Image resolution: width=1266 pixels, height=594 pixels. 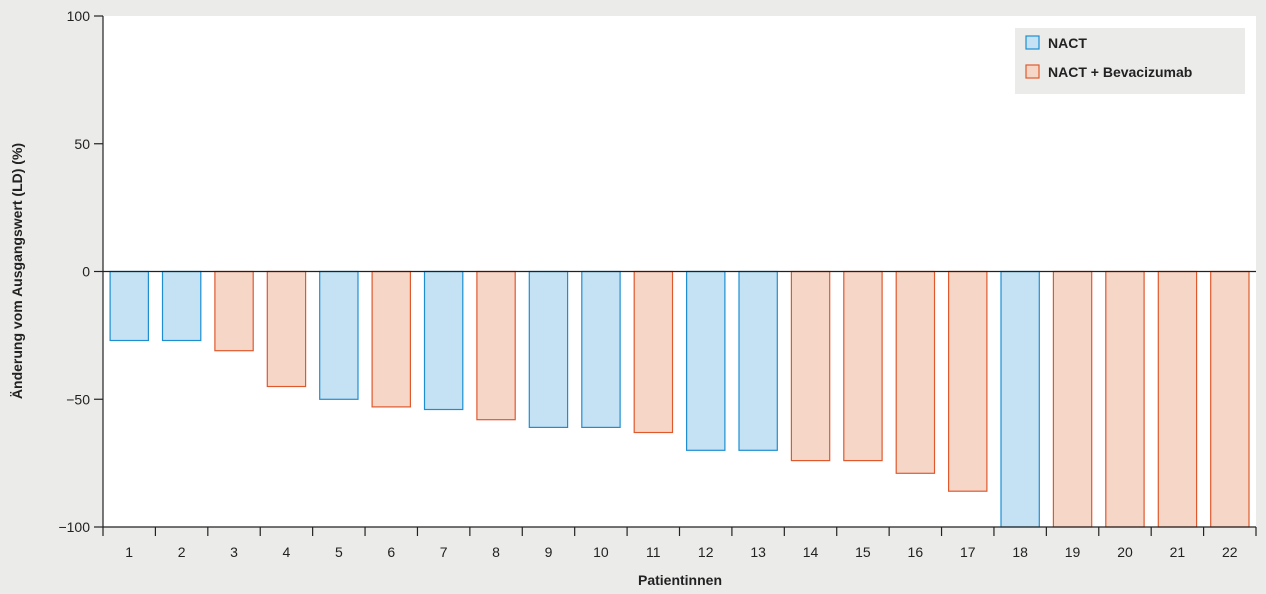 What do you see at coordinates (339, 552) in the screenshot?
I see `x-tick-label: 5` at bounding box center [339, 552].